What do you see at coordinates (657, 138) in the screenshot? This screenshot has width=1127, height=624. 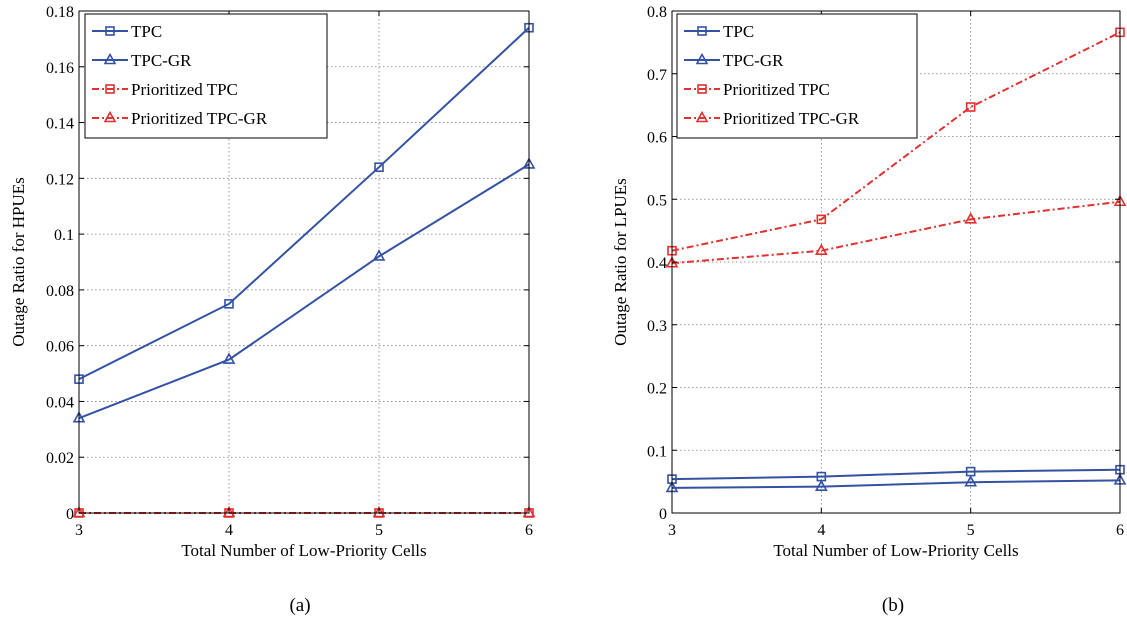 I see `y-tick-label: 0.6` at bounding box center [657, 138].